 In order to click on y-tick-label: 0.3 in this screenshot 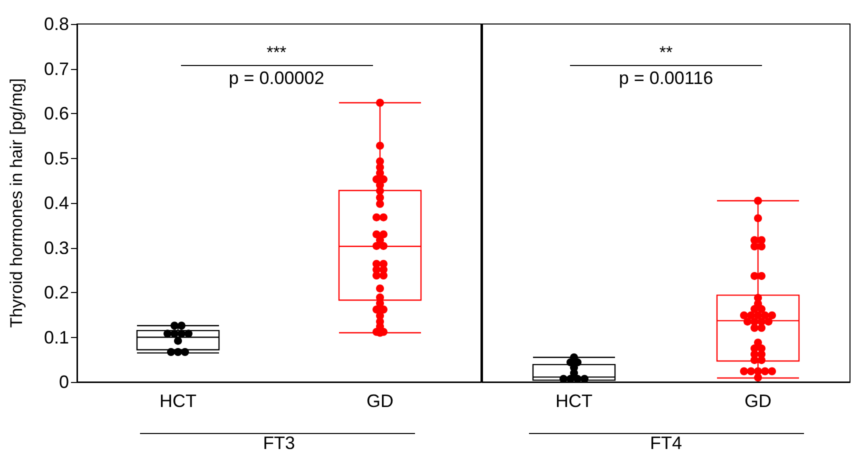, I will do `click(56, 248)`.